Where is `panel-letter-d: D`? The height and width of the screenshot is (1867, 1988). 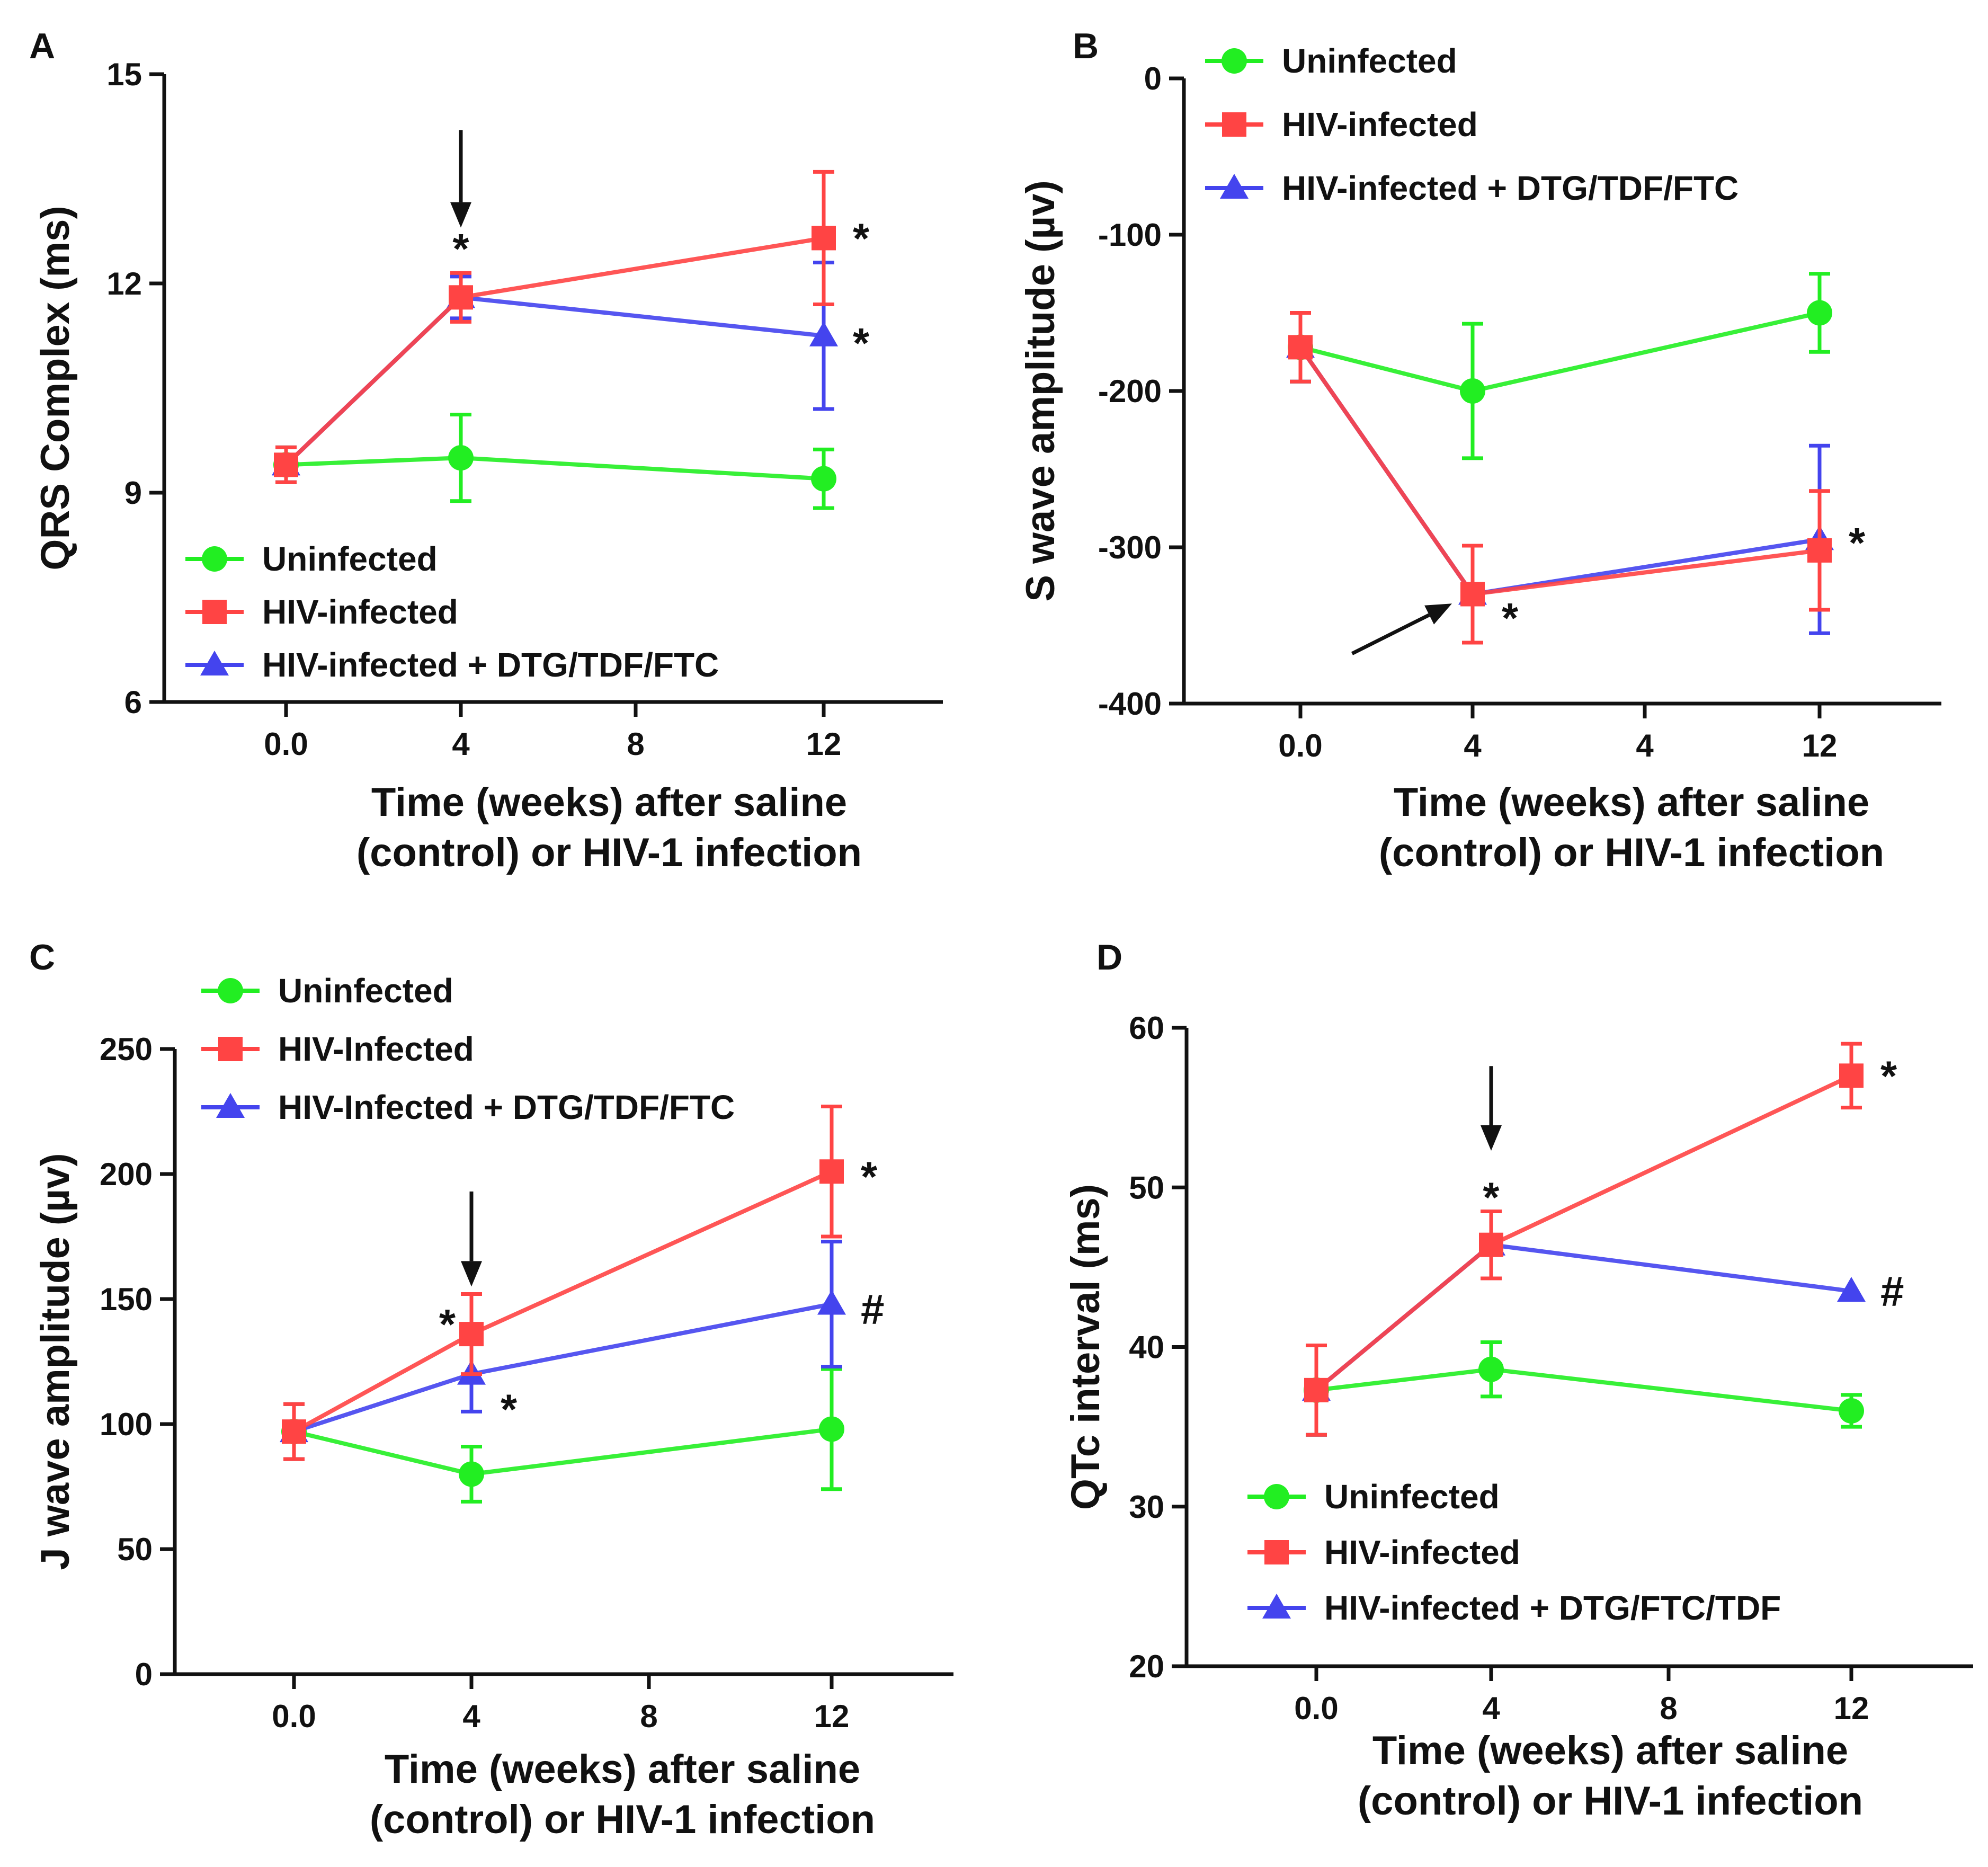 panel-letter-d: D is located at coordinates (1109, 957).